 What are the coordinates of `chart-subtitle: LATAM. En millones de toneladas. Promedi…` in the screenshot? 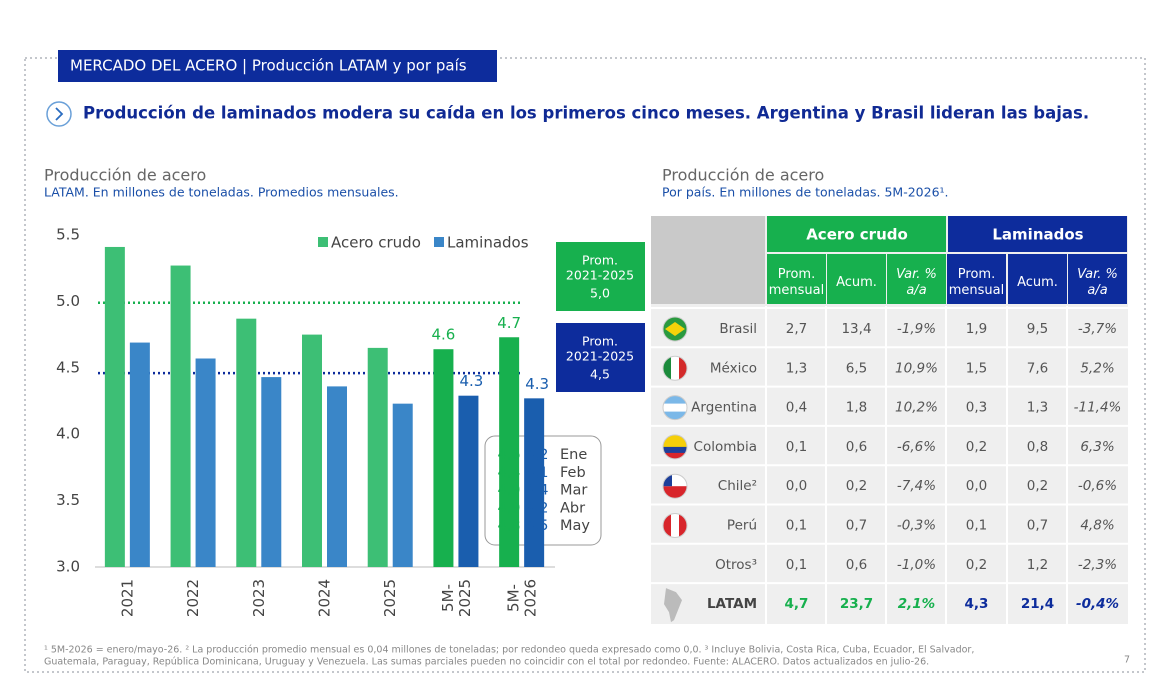 It's located at (221, 192).